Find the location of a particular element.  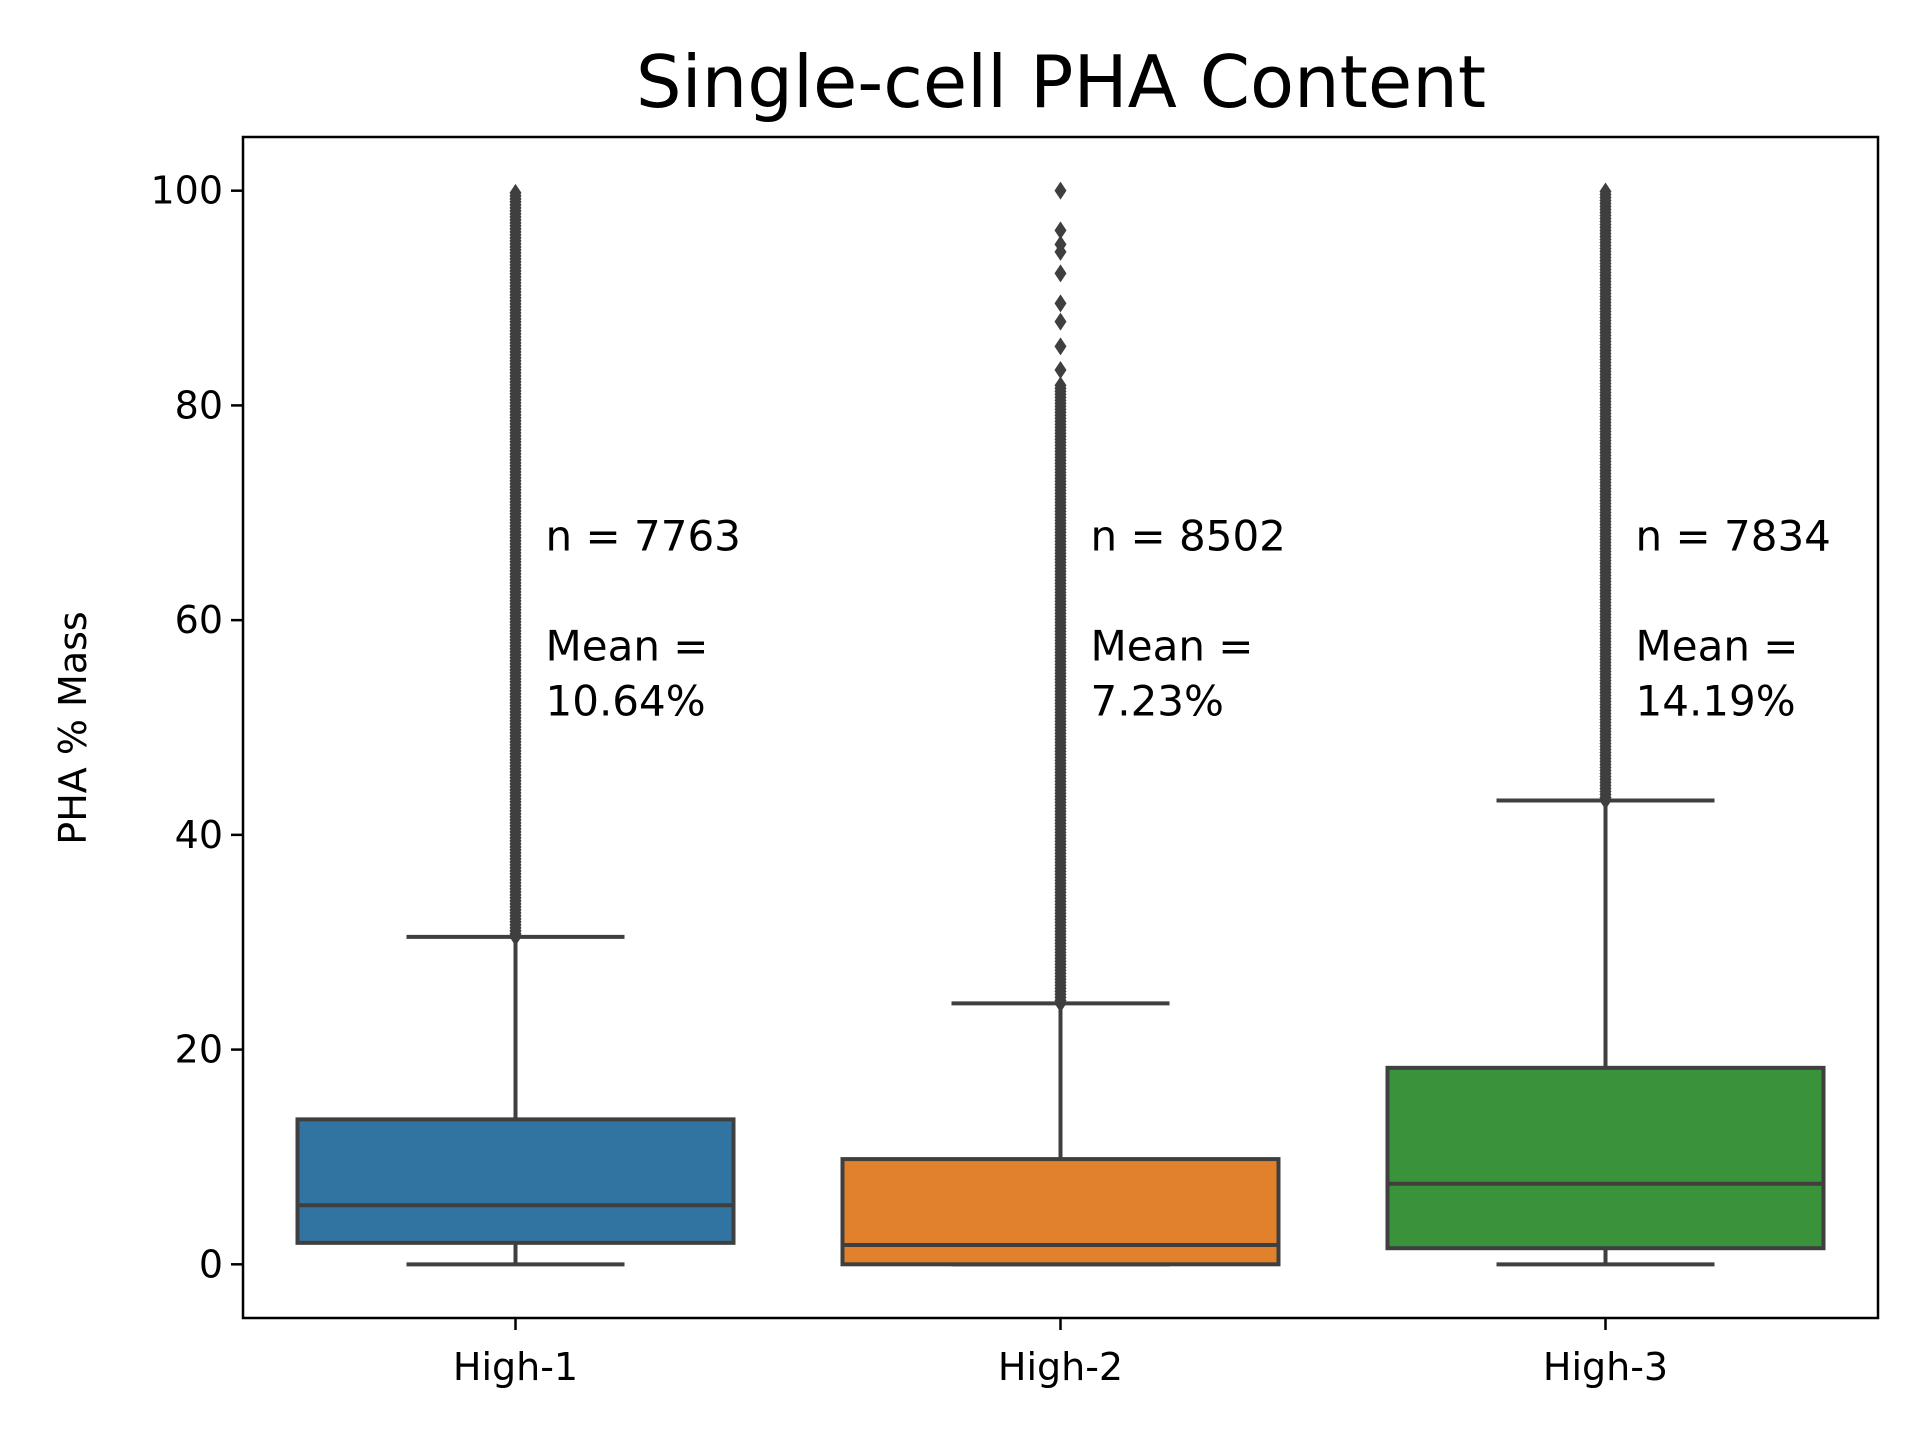

mean-label: 14.19% is located at coordinates (1716, 700).